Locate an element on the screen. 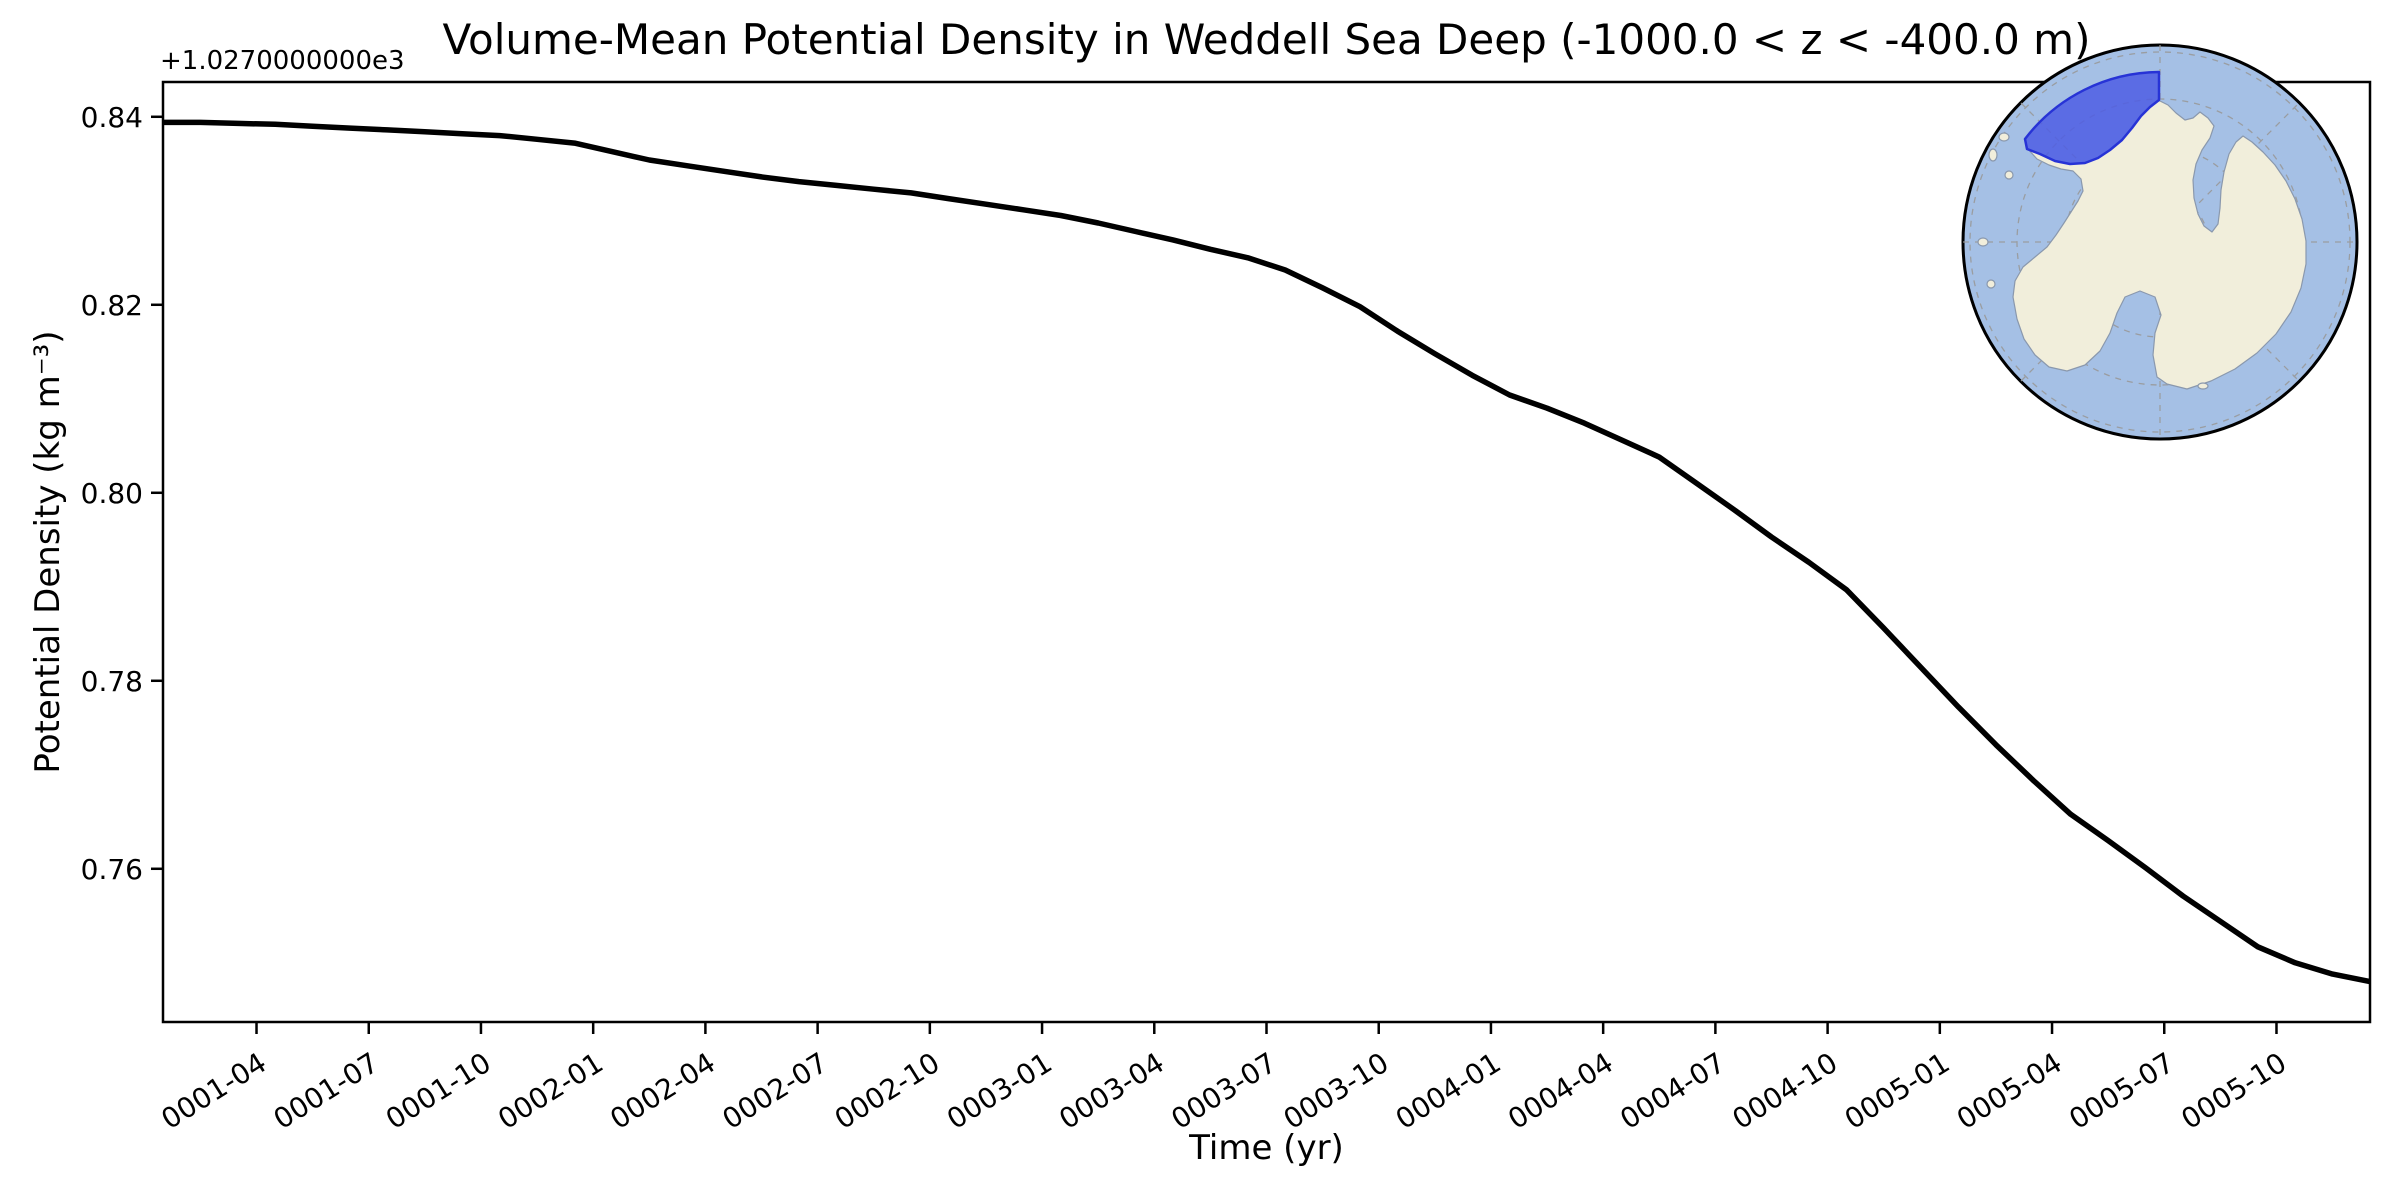  y-tick-label: 0.84 is located at coordinates (112, 117).